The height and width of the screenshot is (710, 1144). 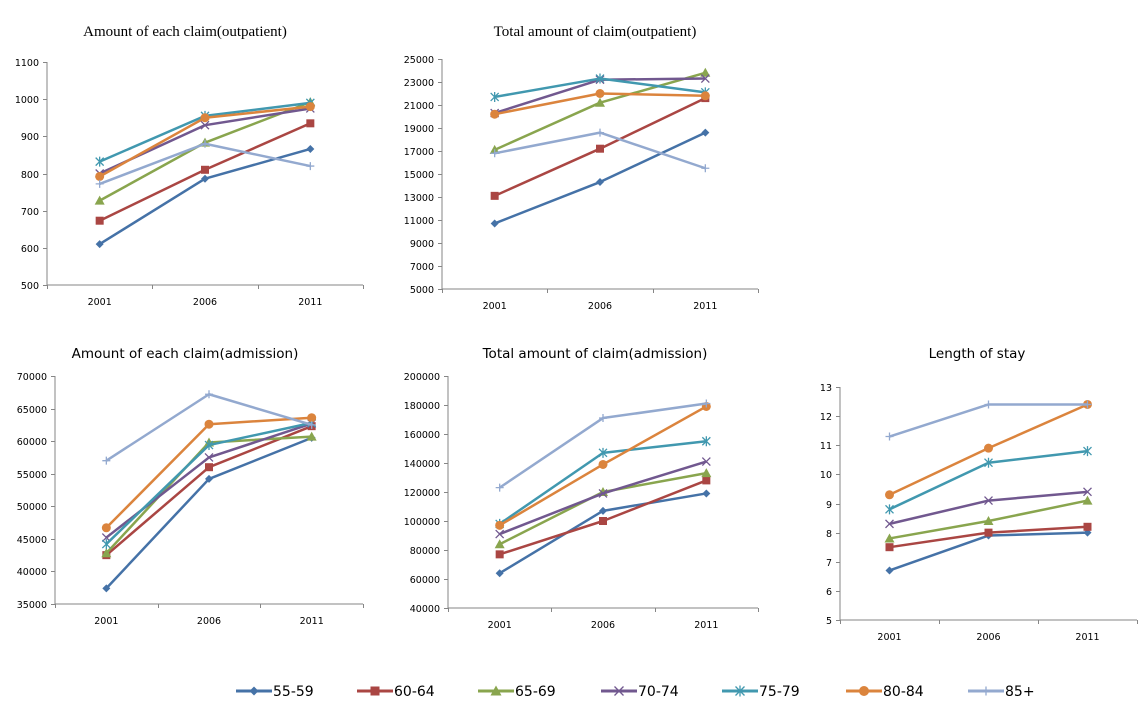 I want to click on y-tick-label: 1000, so click(x=27, y=100).